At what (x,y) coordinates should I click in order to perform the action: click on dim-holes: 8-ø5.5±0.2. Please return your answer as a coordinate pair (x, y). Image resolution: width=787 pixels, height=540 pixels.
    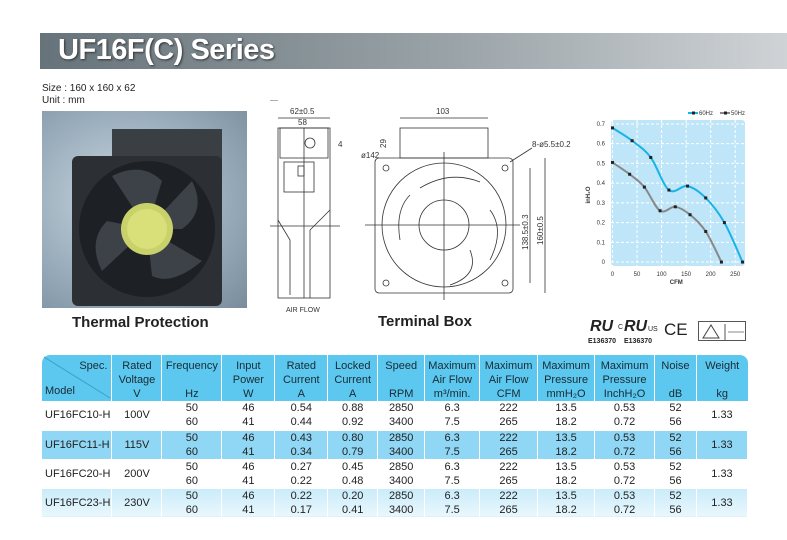
    Looking at the image, I should click on (551, 144).